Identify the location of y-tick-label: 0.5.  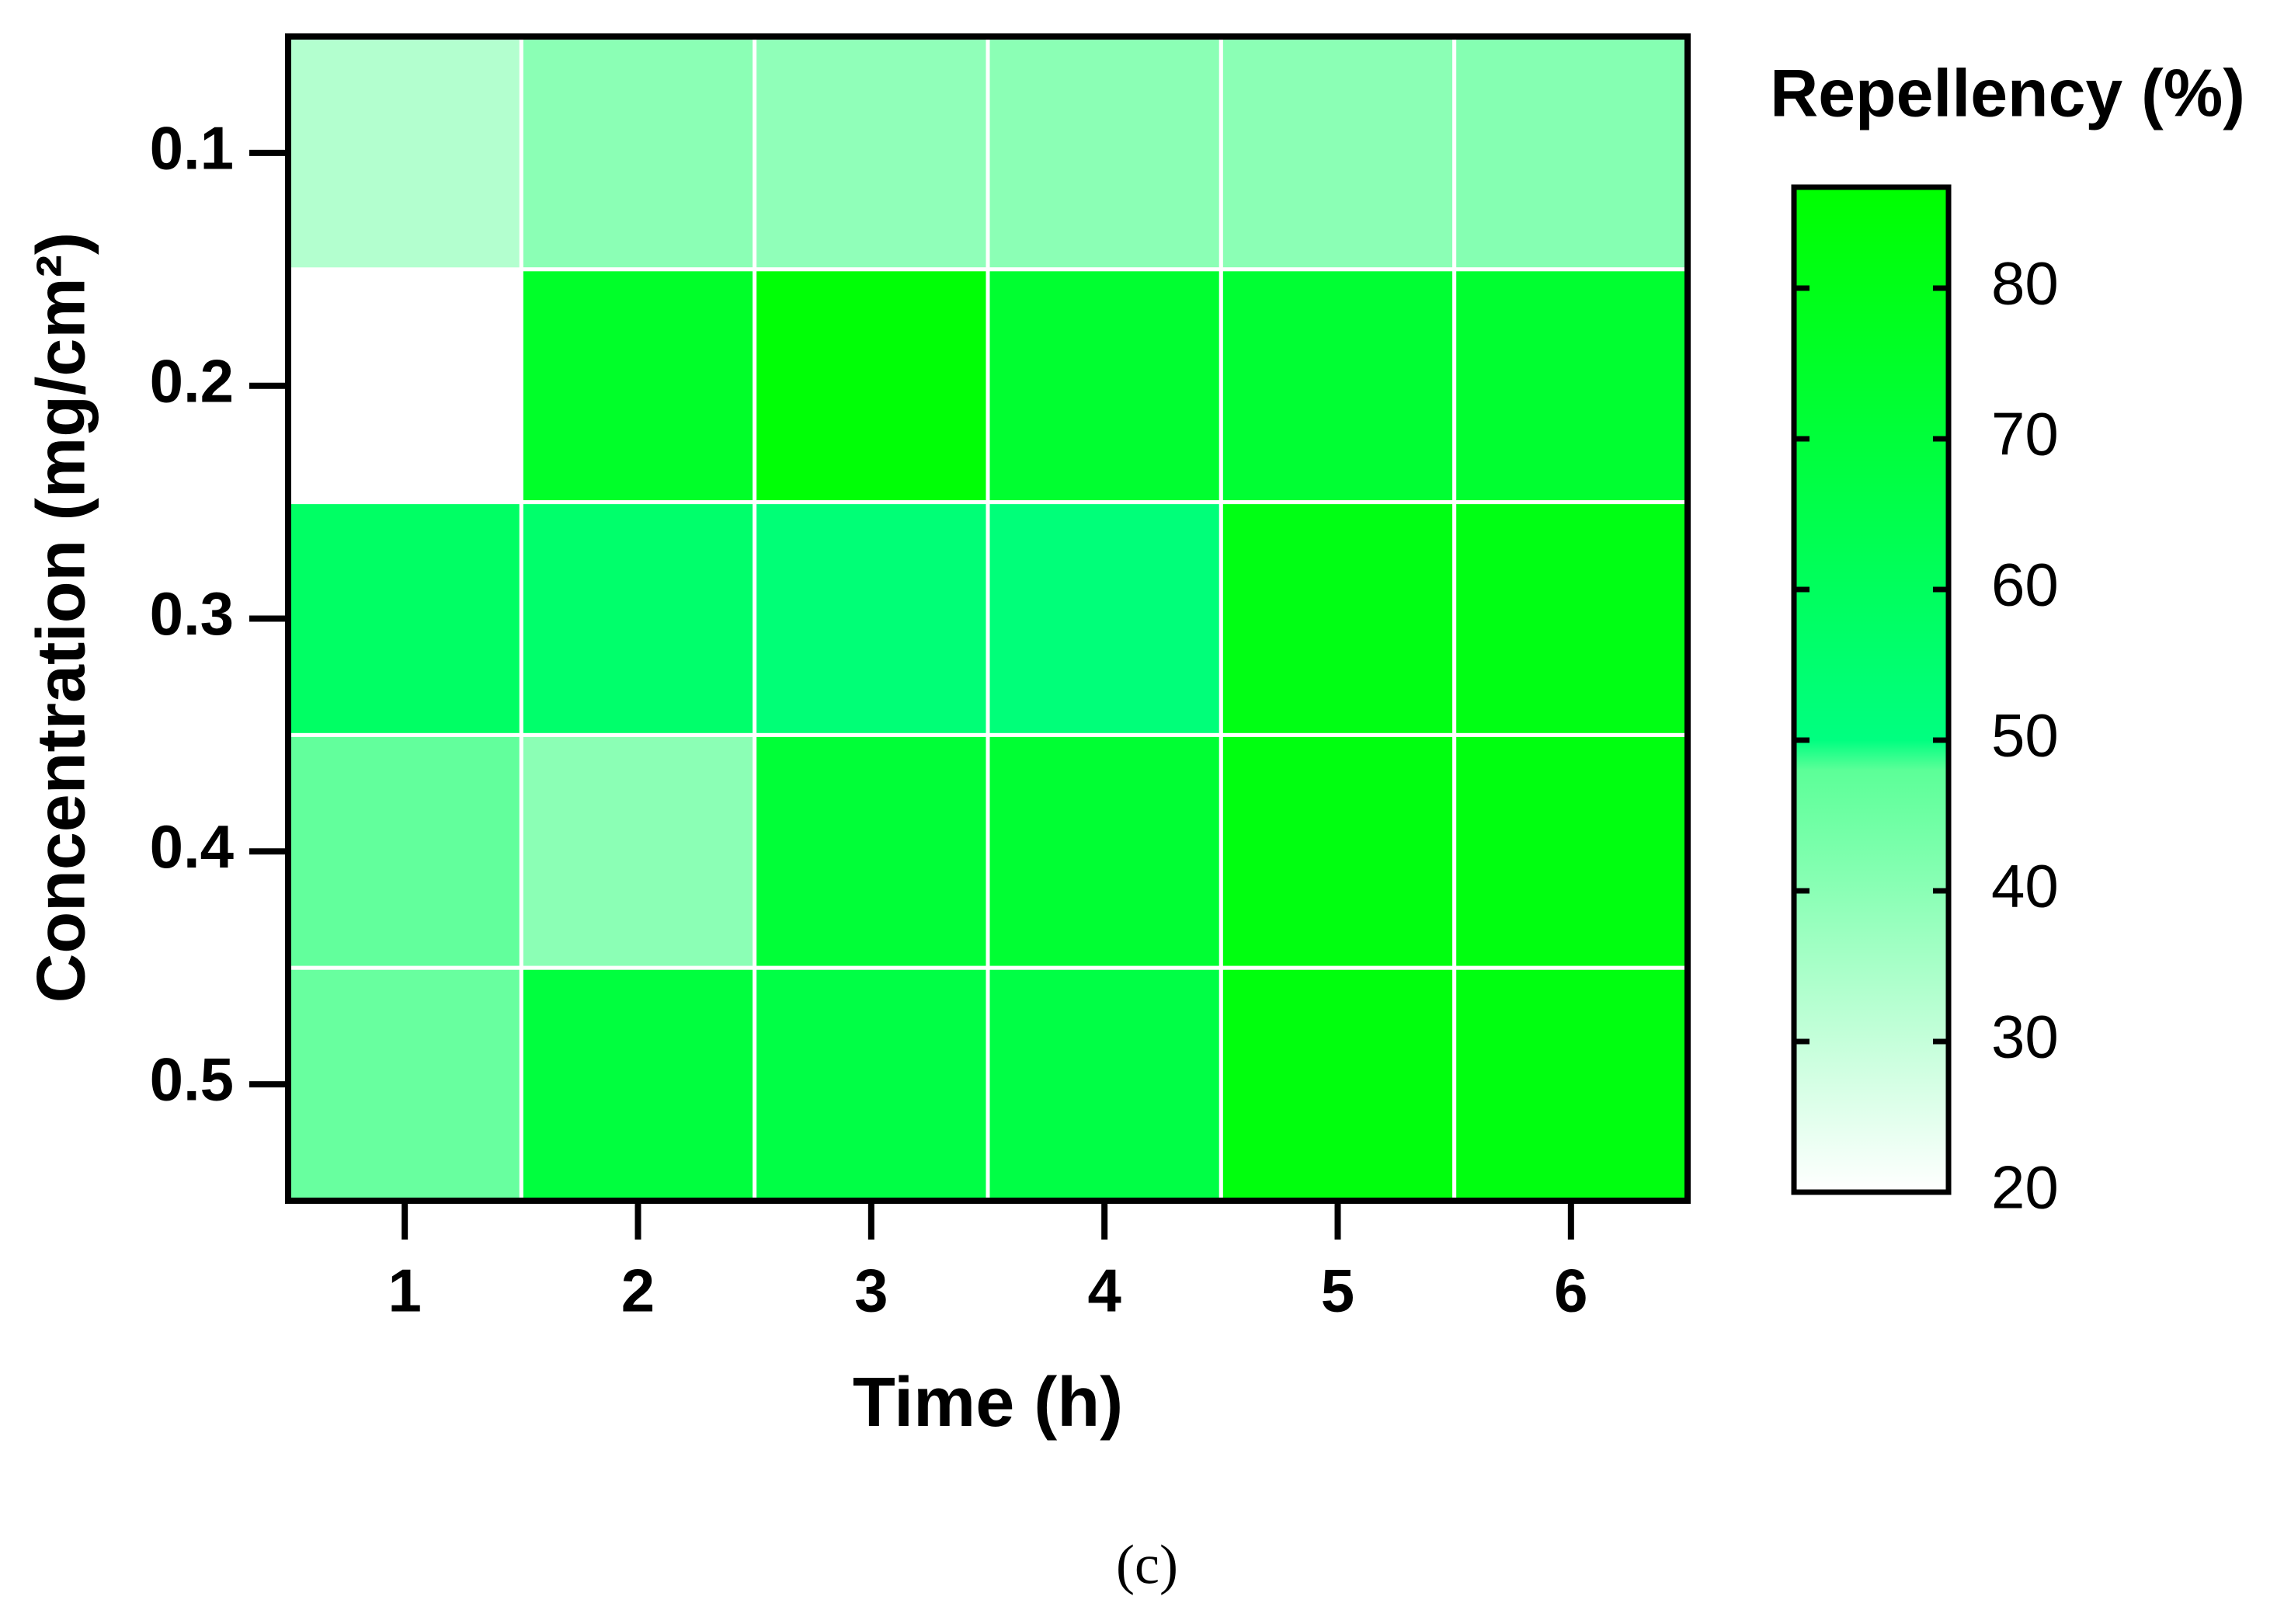
(192, 1079).